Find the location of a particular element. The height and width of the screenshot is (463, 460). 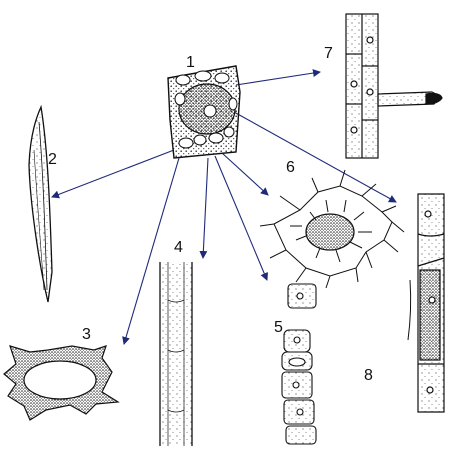

cell-8-sieve-tube is located at coordinates (426, 303).